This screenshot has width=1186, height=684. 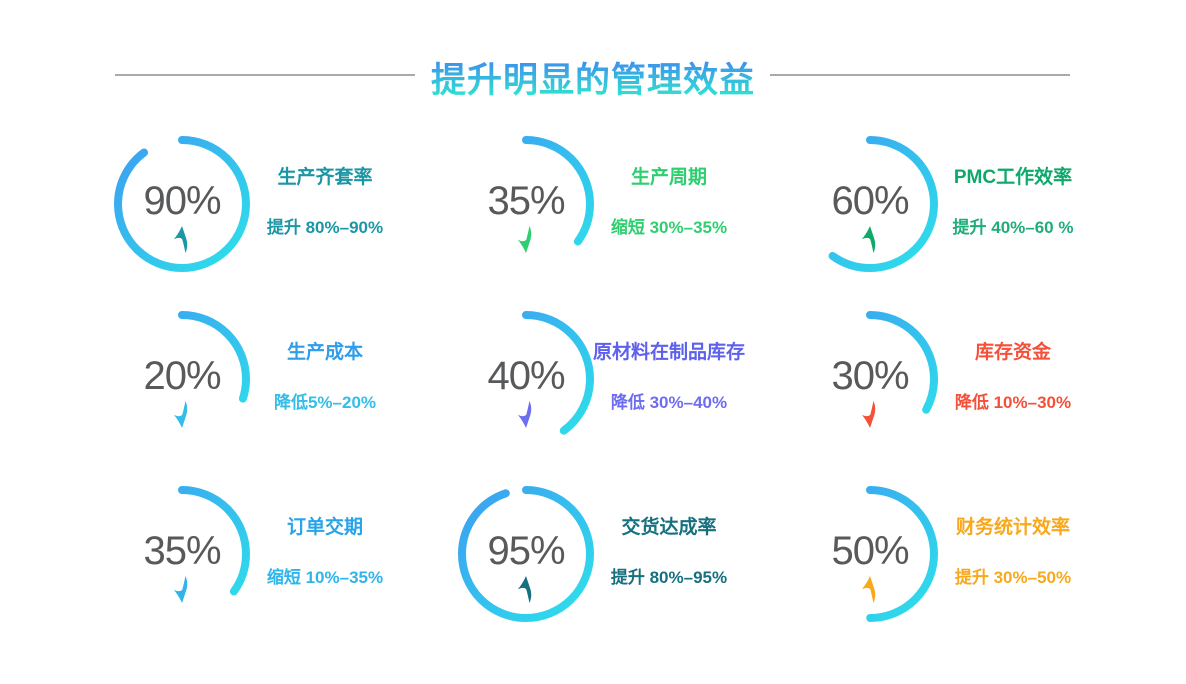 I want to click on metric-text-block: 交货达成率 提升 80%–95%, so click(x=669, y=550).